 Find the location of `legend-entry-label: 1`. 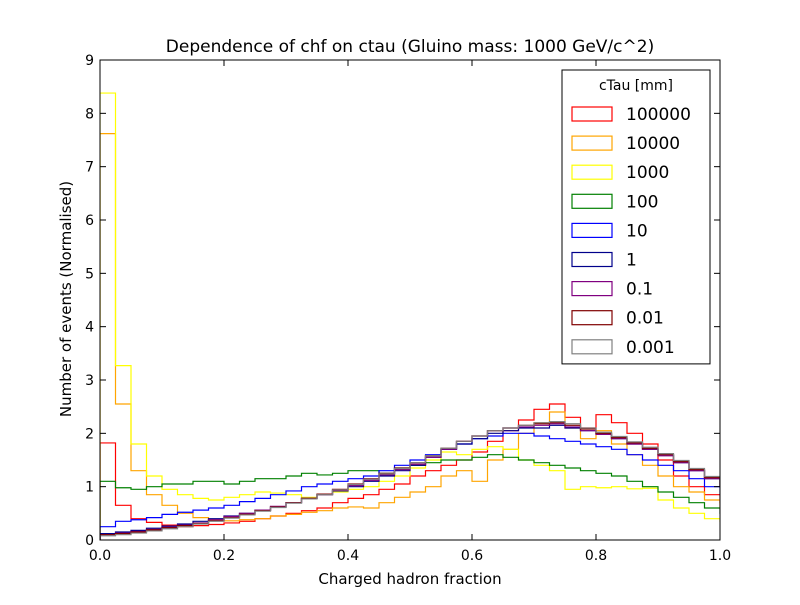

legend-entry-label: 1 is located at coordinates (631, 261).